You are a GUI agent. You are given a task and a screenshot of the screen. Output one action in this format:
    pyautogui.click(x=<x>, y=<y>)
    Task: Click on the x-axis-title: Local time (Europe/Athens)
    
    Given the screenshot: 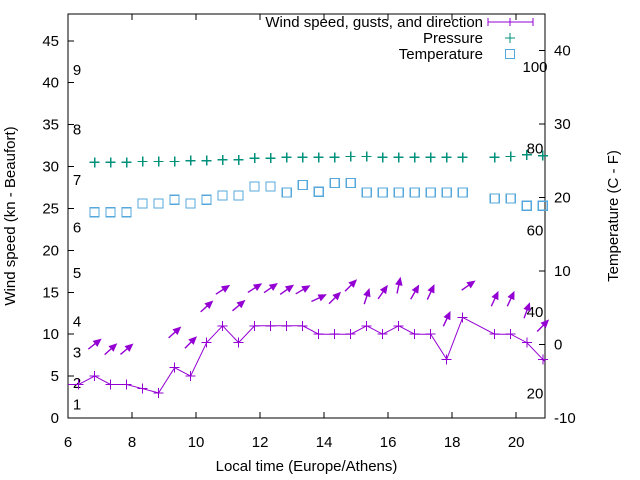 What is the action you would take?
    pyautogui.click(x=307, y=466)
    